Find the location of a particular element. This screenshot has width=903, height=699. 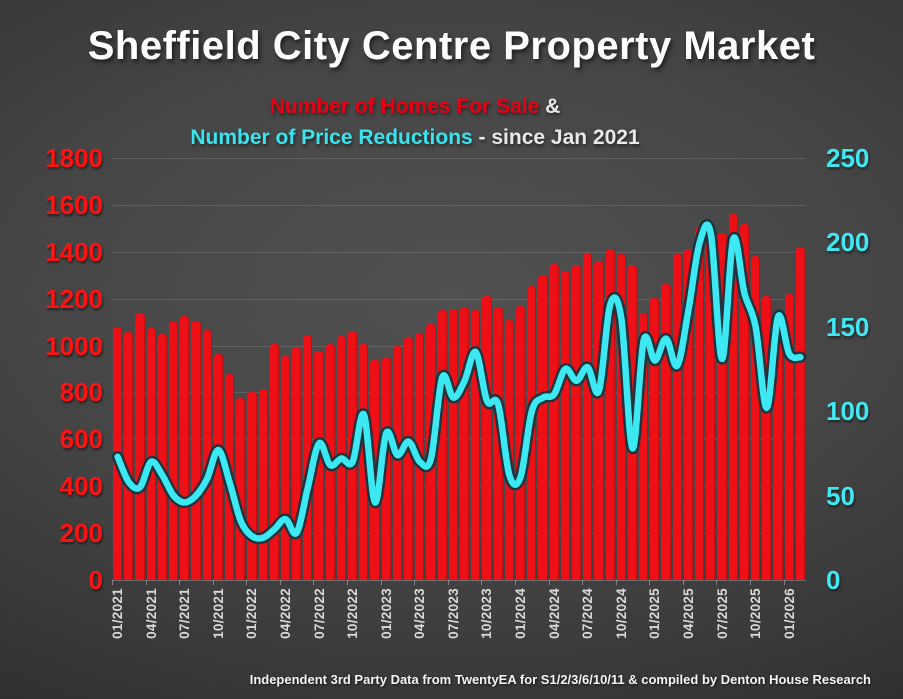

right-axis-tick-label: 200 is located at coordinates (848, 242).